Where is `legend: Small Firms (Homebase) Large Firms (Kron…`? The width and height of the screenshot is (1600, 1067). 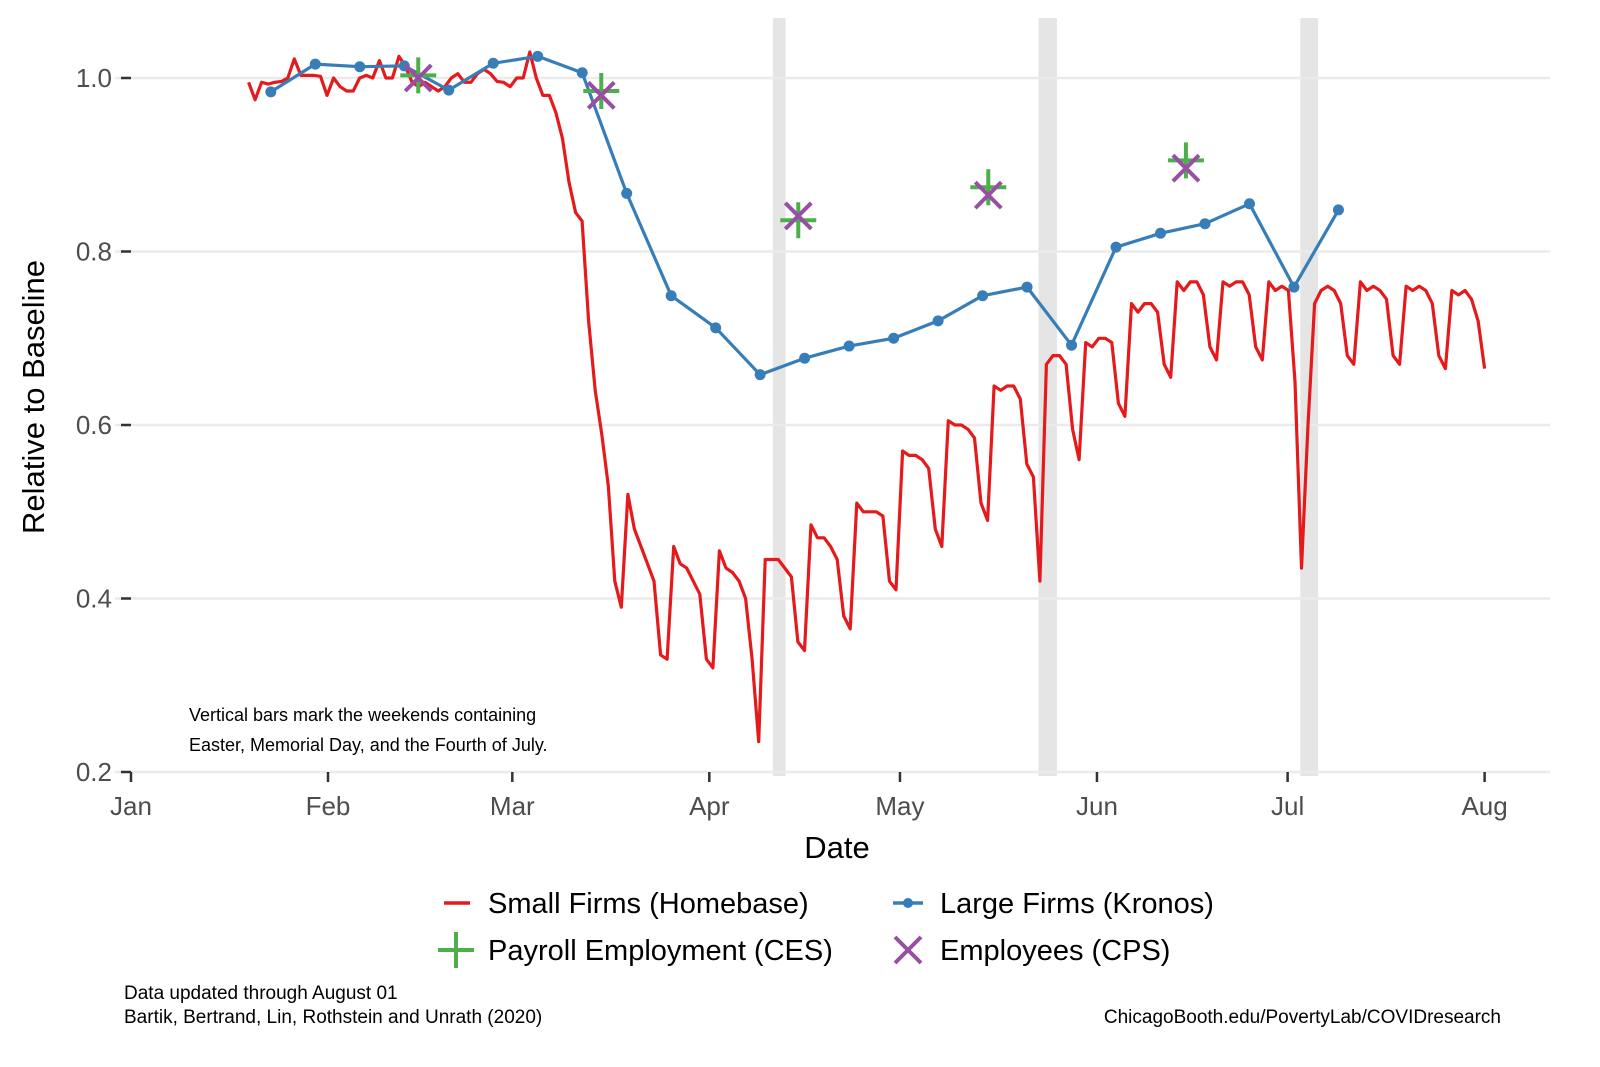 legend: Small Firms (Homebase) Large Firms (Kron… is located at coordinates (826, 928).